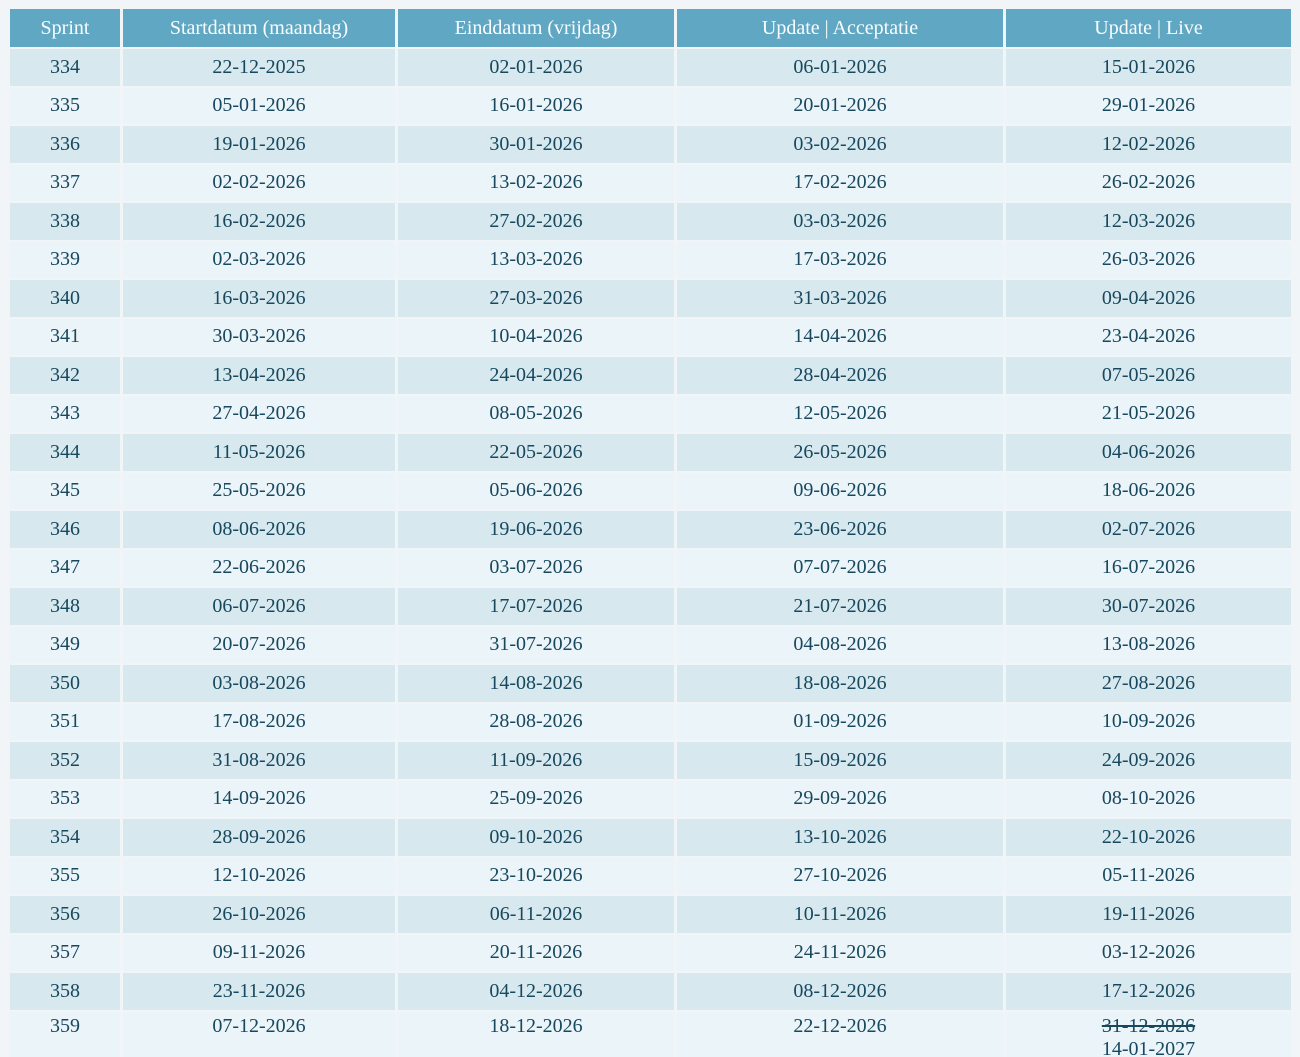 The image size is (1300, 1057). Describe the element at coordinates (1148, 875) in the screenshot. I see `cell-update-live: 05-11-2026` at that location.